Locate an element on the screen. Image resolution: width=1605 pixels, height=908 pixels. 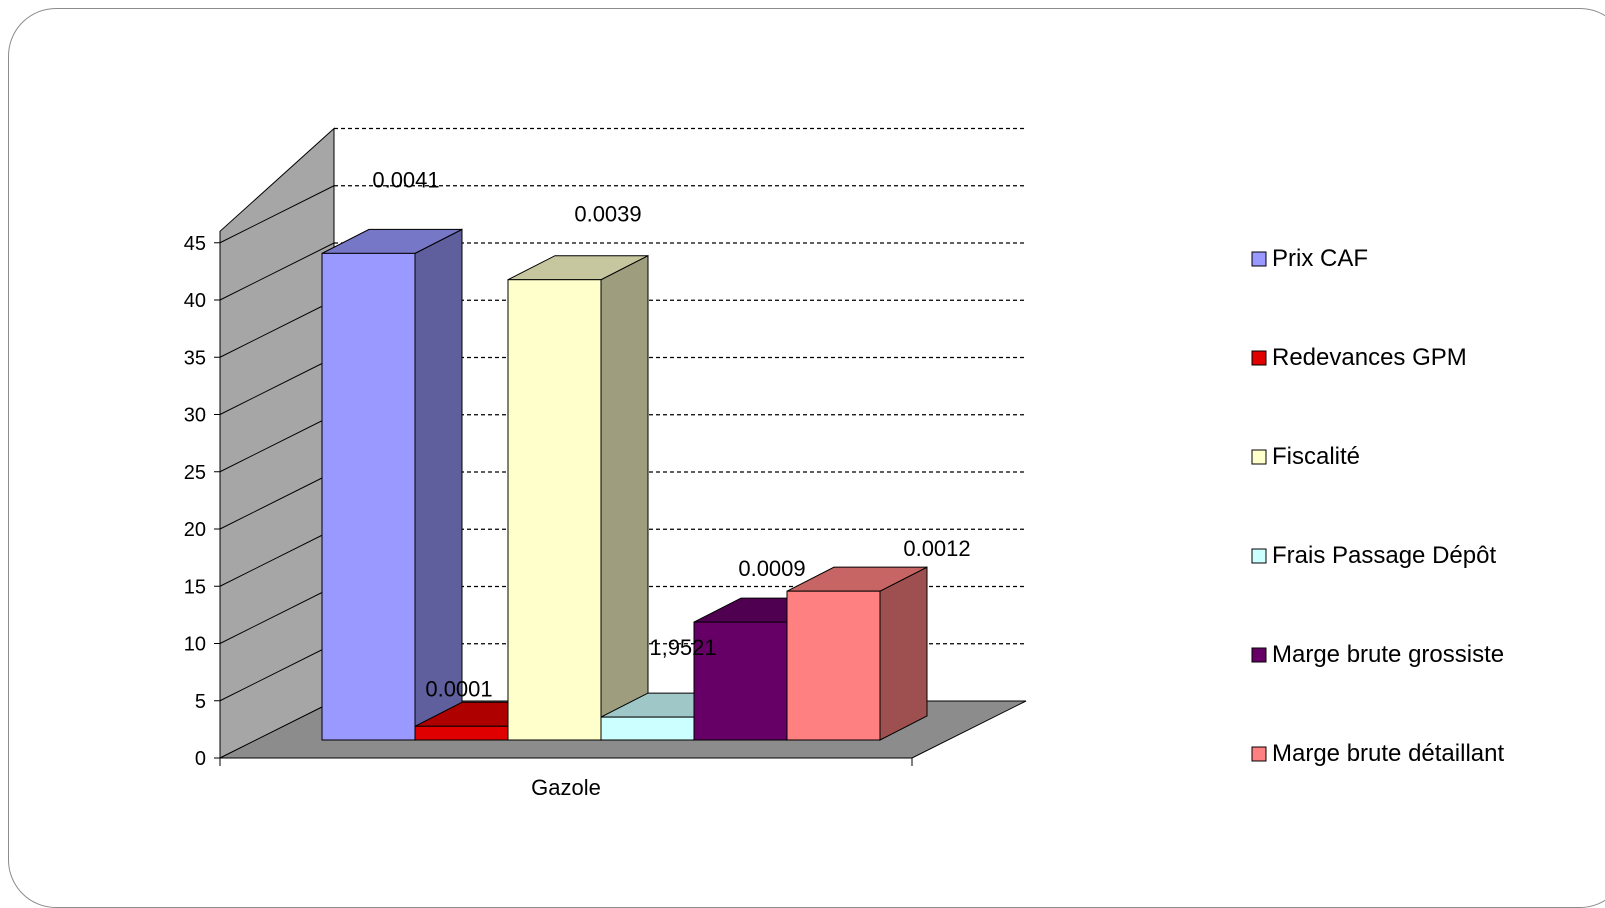
legend-item: Frais Passage Dépôt is located at coordinates (1373, 555).